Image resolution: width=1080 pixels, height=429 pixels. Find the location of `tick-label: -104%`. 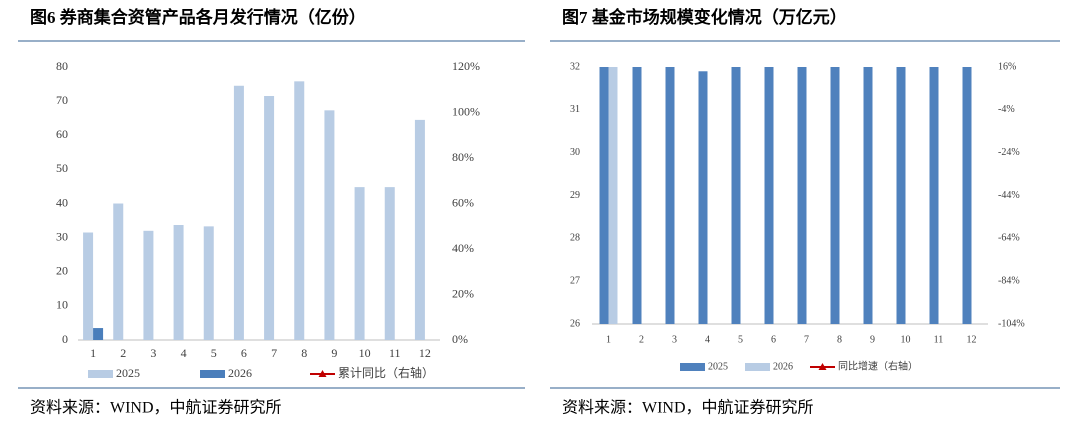

tick-label: -104% is located at coordinates (1011, 323).